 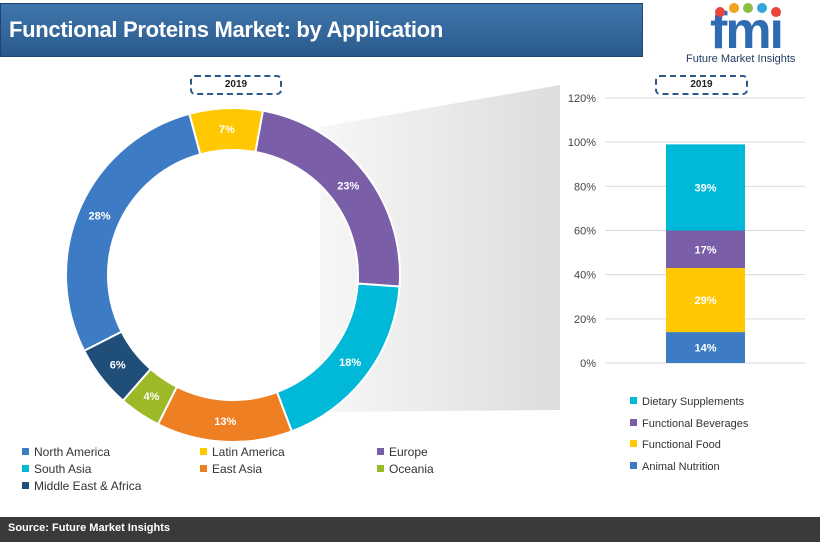 I want to click on legend-label: Middle East & Africa, so click(x=88, y=486).